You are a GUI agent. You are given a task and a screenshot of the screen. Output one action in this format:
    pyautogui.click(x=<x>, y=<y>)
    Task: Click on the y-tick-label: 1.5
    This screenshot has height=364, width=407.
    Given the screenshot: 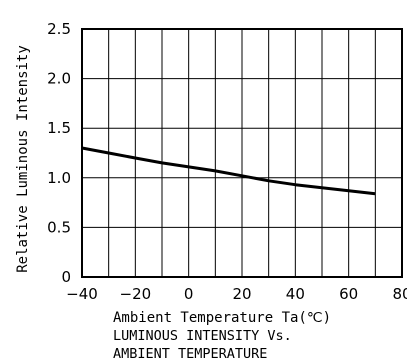 What is the action you would take?
    pyautogui.click(x=59, y=128)
    